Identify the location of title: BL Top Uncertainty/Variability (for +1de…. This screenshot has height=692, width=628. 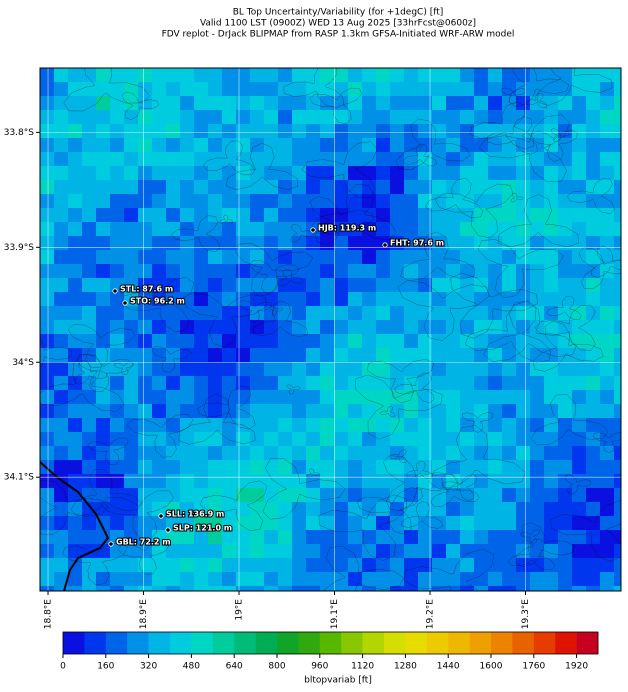
(338, 24).